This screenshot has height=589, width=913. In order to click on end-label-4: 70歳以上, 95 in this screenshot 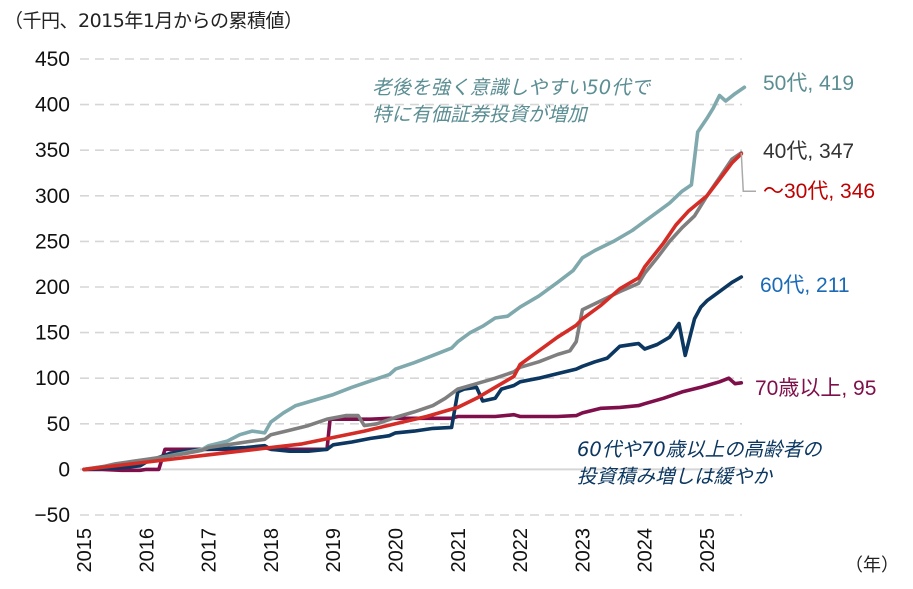, I will do `click(815, 388)`.